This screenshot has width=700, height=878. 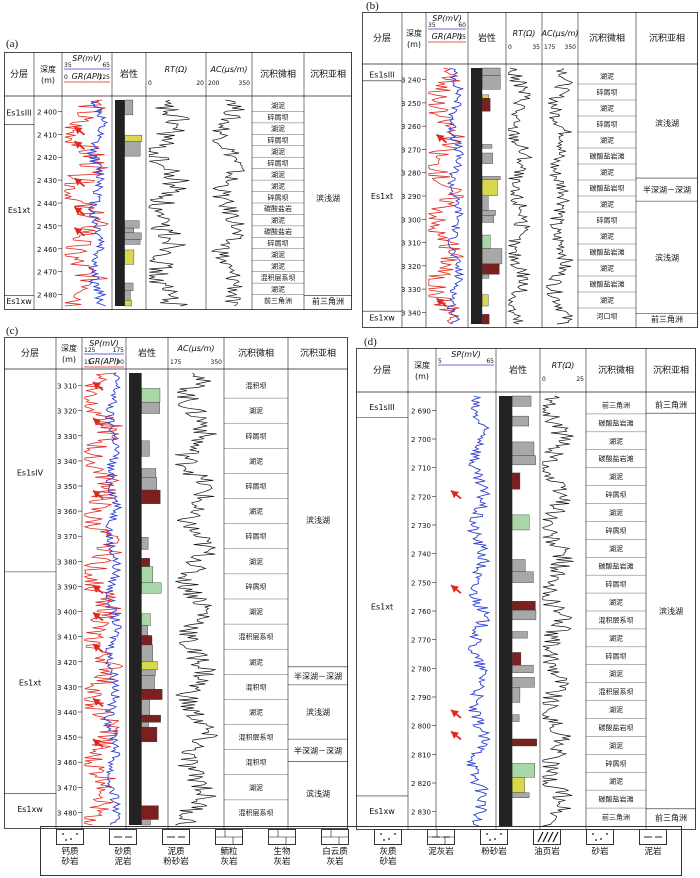 I want to click on legend-label: 灰岩, so click(x=229, y=862).